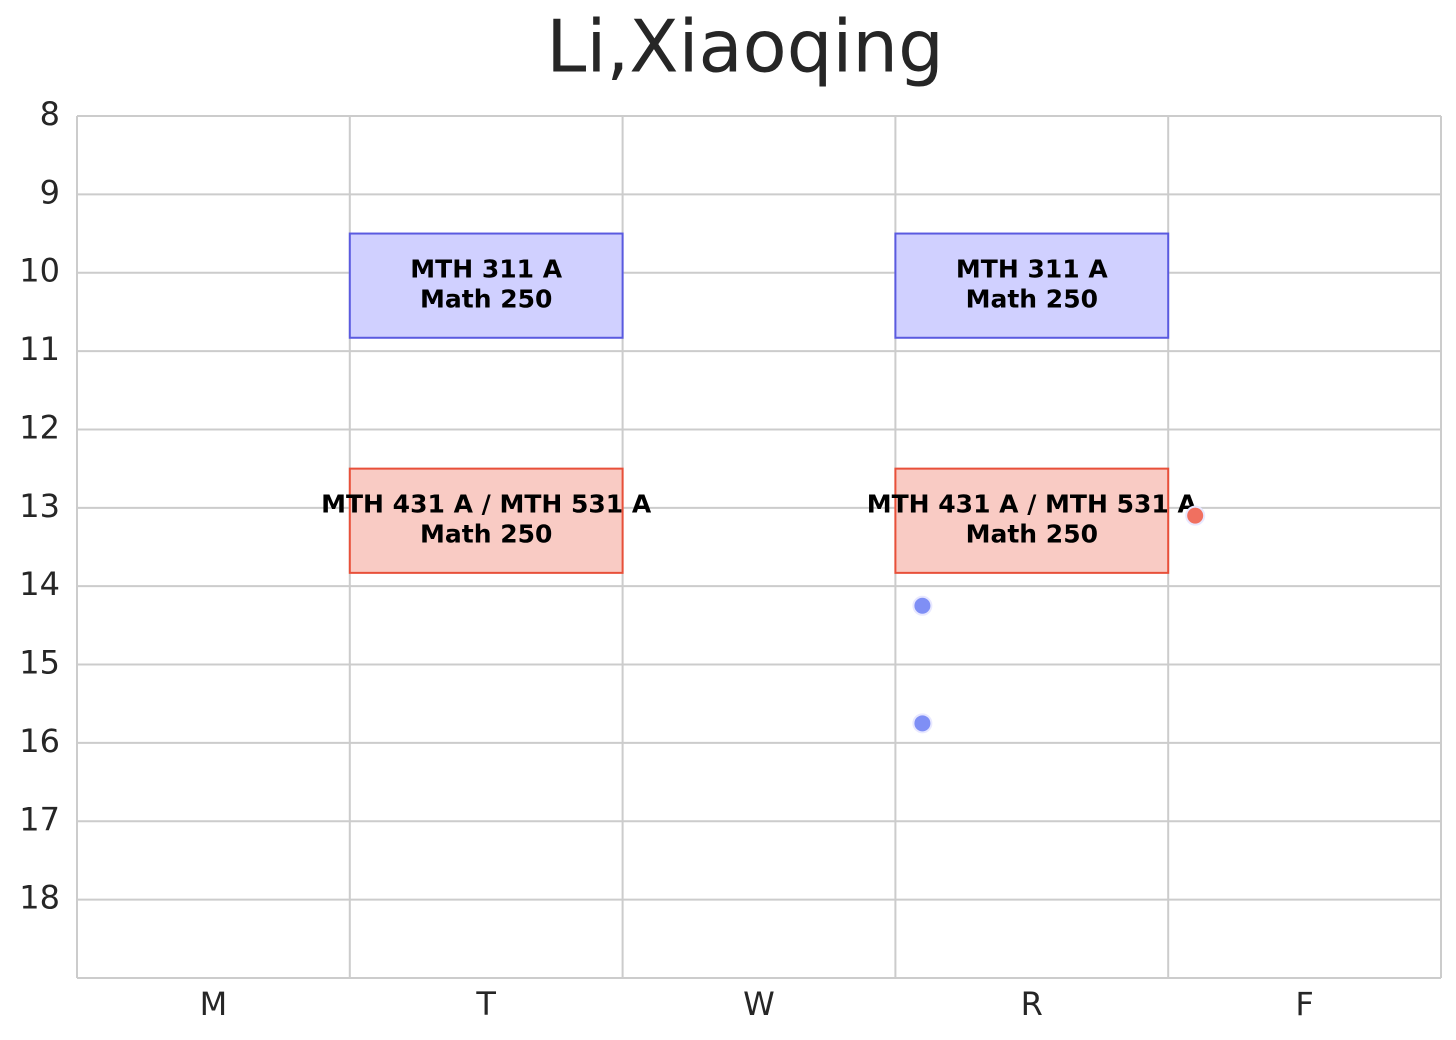 Image resolution: width=1456 pixels, height=1040 pixels. What do you see at coordinates (39, 741) in the screenshot?
I see `y-tick-label: 16` at bounding box center [39, 741].